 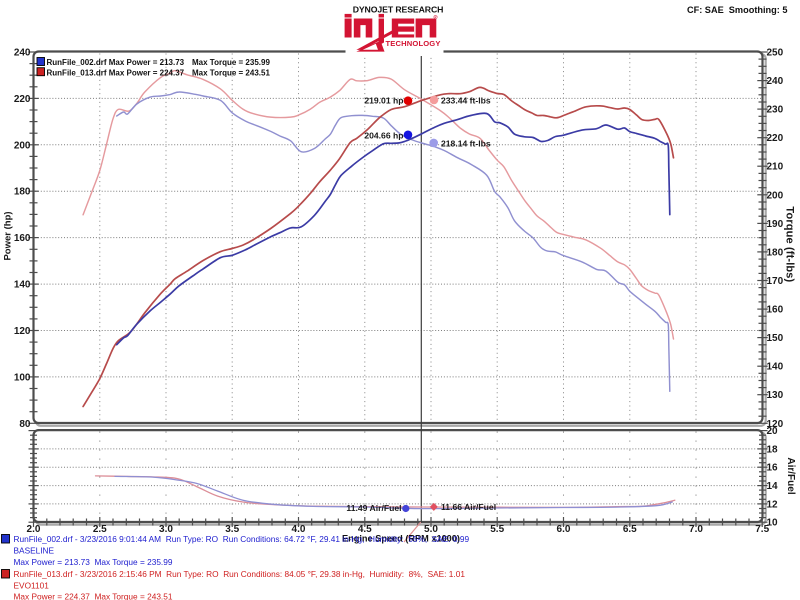 What do you see at coordinates (383, 100) in the screenshot?
I see `svg-text: 219.01 hp` at bounding box center [383, 100].